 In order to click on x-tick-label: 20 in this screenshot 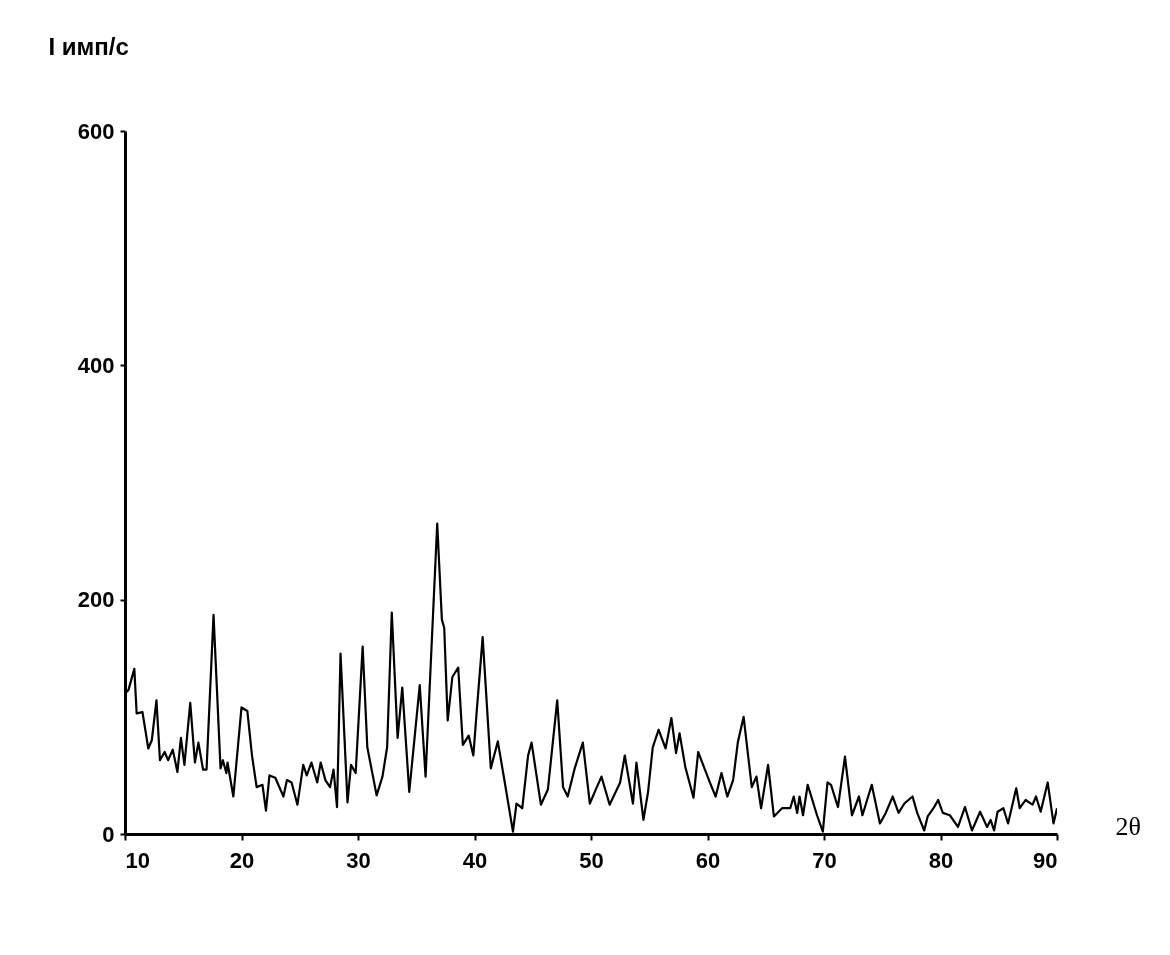, I will do `click(242, 860)`.